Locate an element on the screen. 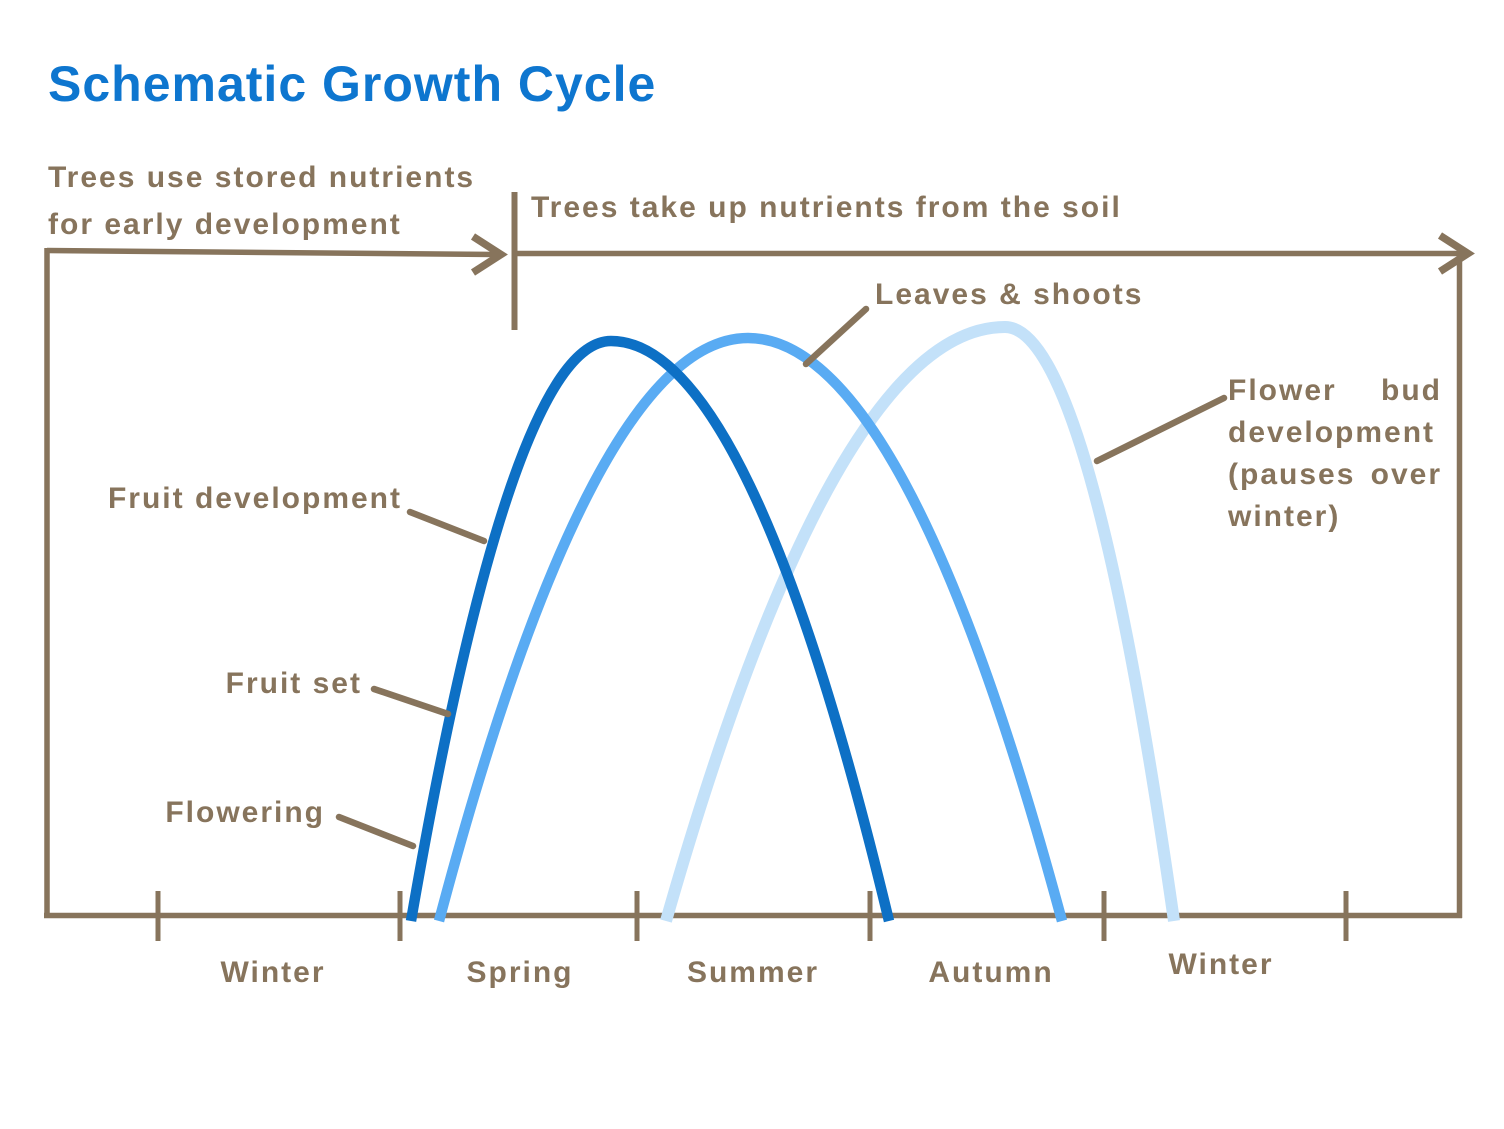 This screenshot has width=1504, height=1129. x-axis-label-autumn: Autumn is located at coordinates (991, 972).